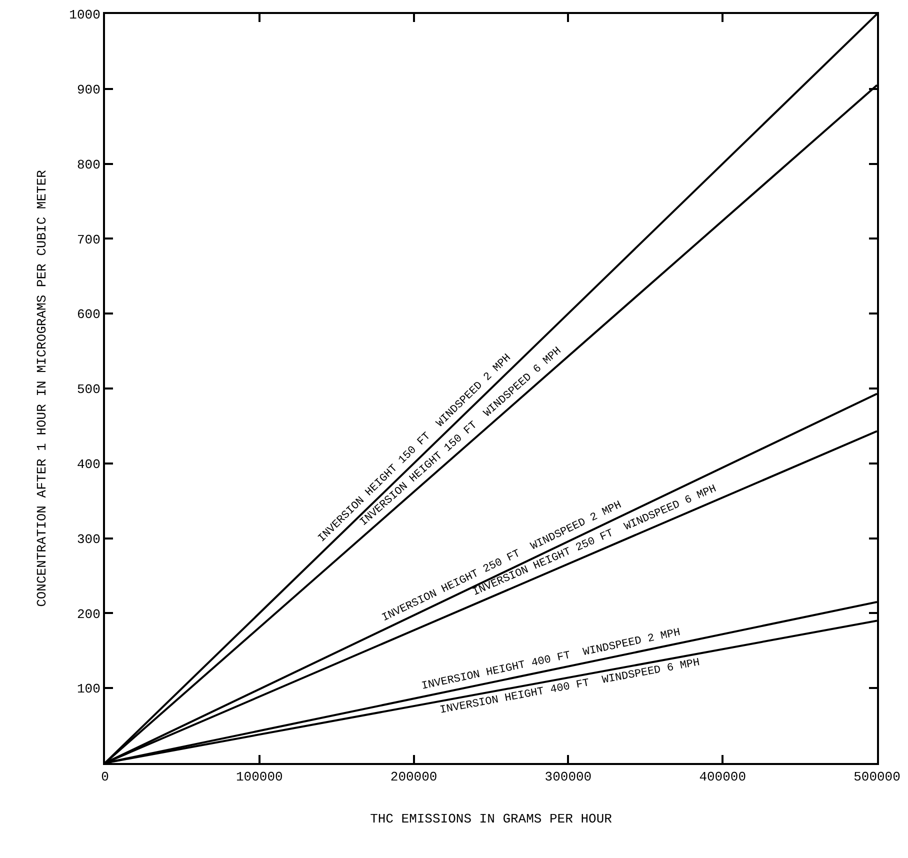  I want to click on y-axis-title: CONCENTRATION AFTER 1 HOUR IN MICROGRAMS PER CUBIC METER, so click(42, 388).